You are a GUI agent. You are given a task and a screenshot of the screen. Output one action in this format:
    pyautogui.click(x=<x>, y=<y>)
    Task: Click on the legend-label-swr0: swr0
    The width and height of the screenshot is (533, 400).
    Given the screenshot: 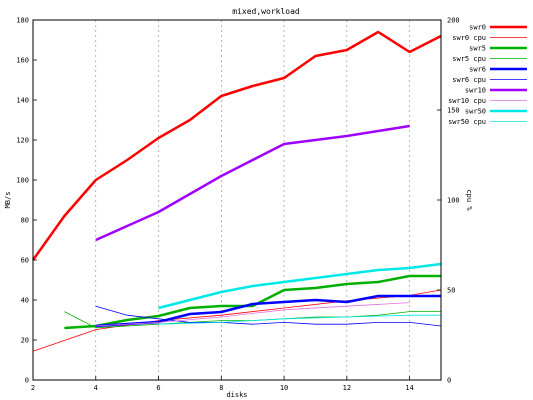 What is the action you would take?
    pyautogui.click(x=477, y=28)
    